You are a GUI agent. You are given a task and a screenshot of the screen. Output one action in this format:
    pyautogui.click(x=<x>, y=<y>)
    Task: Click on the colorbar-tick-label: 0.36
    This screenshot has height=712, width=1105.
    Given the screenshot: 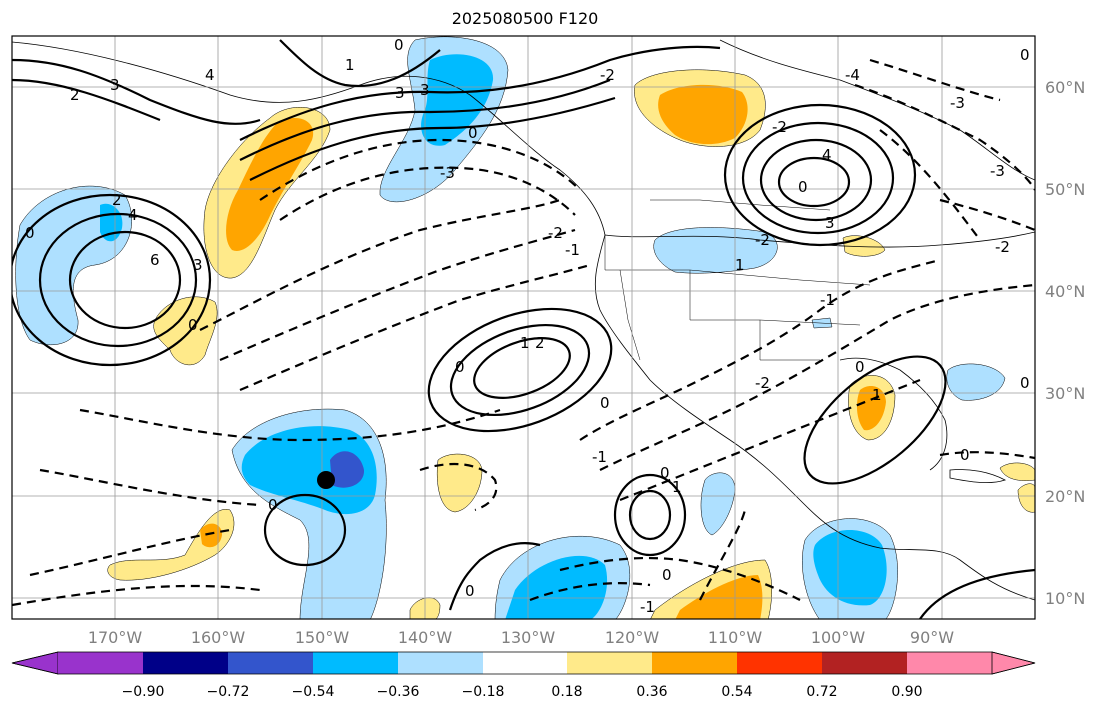 What is the action you would take?
    pyautogui.click(x=651, y=692)
    